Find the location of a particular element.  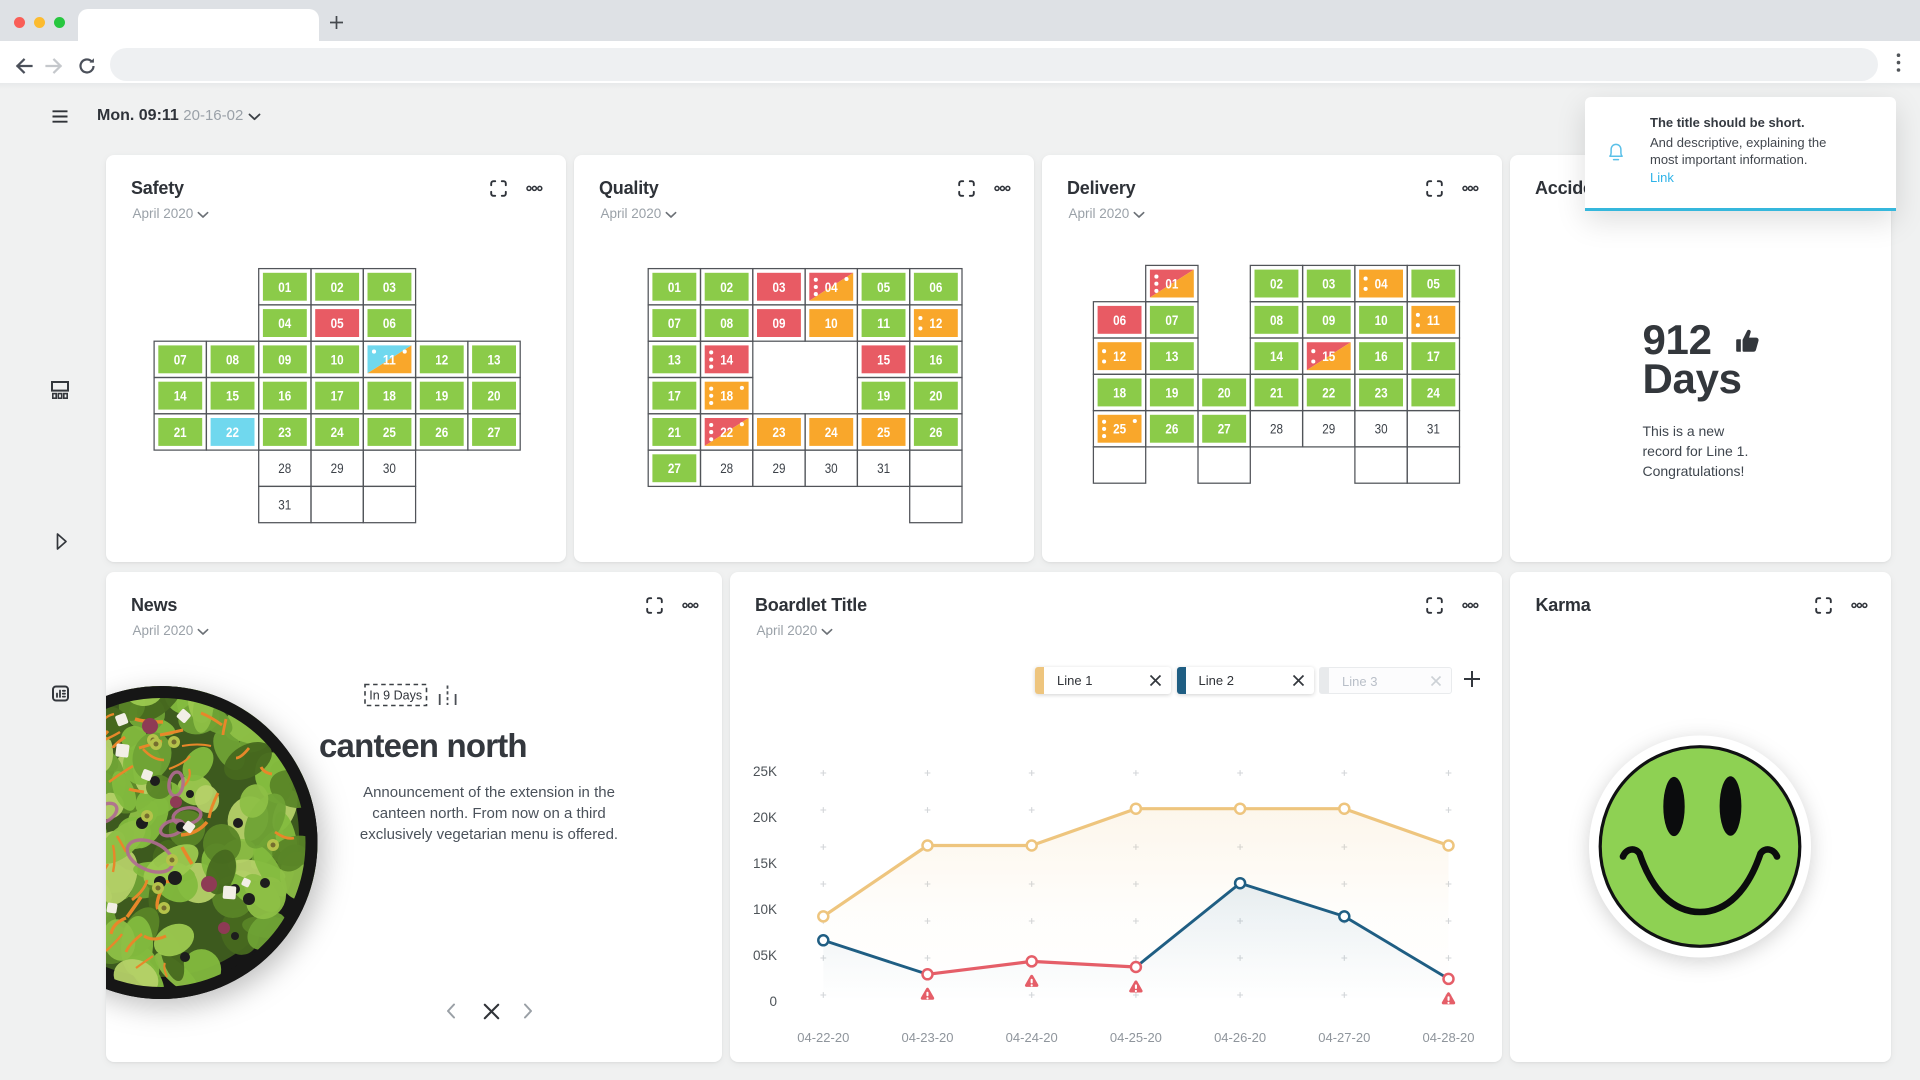

svg-text: 10K is located at coordinates (764, 909).